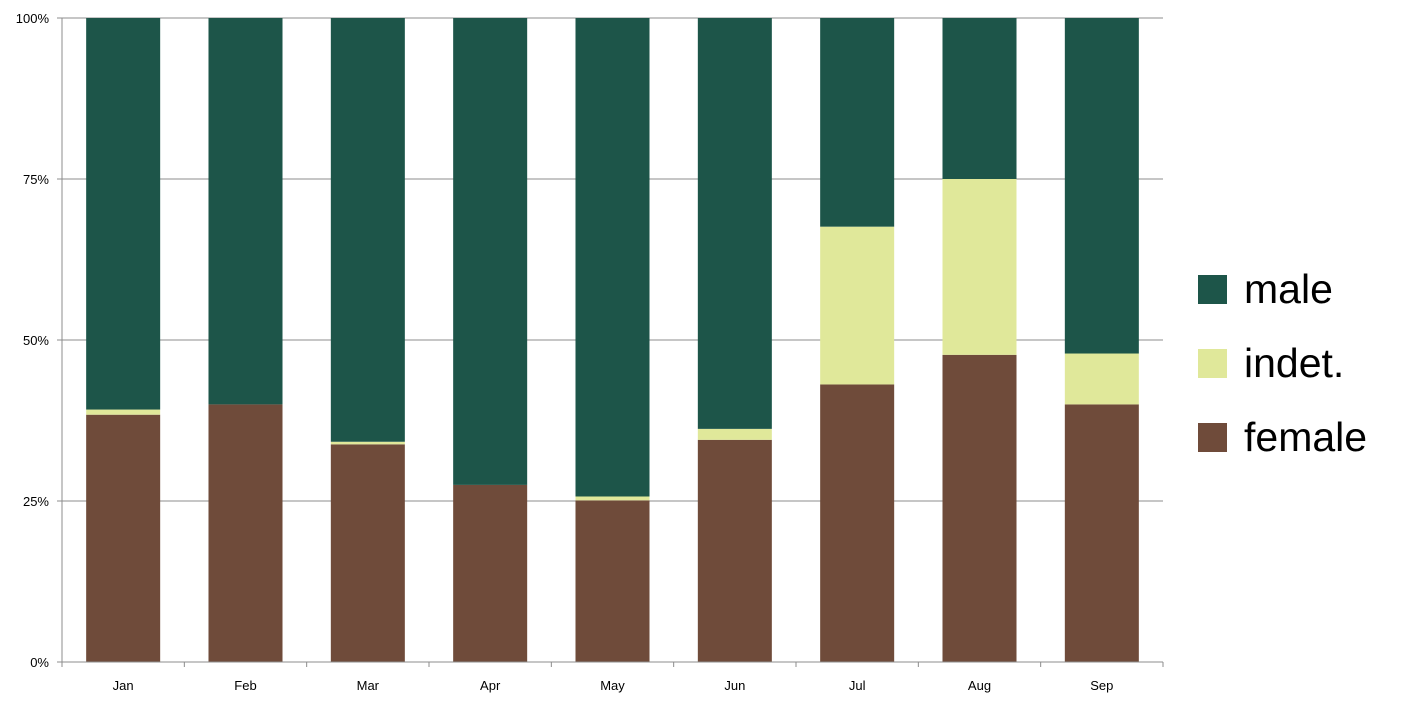 The image size is (1408, 704). I want to click on x-tick-label: Jun, so click(734, 685).